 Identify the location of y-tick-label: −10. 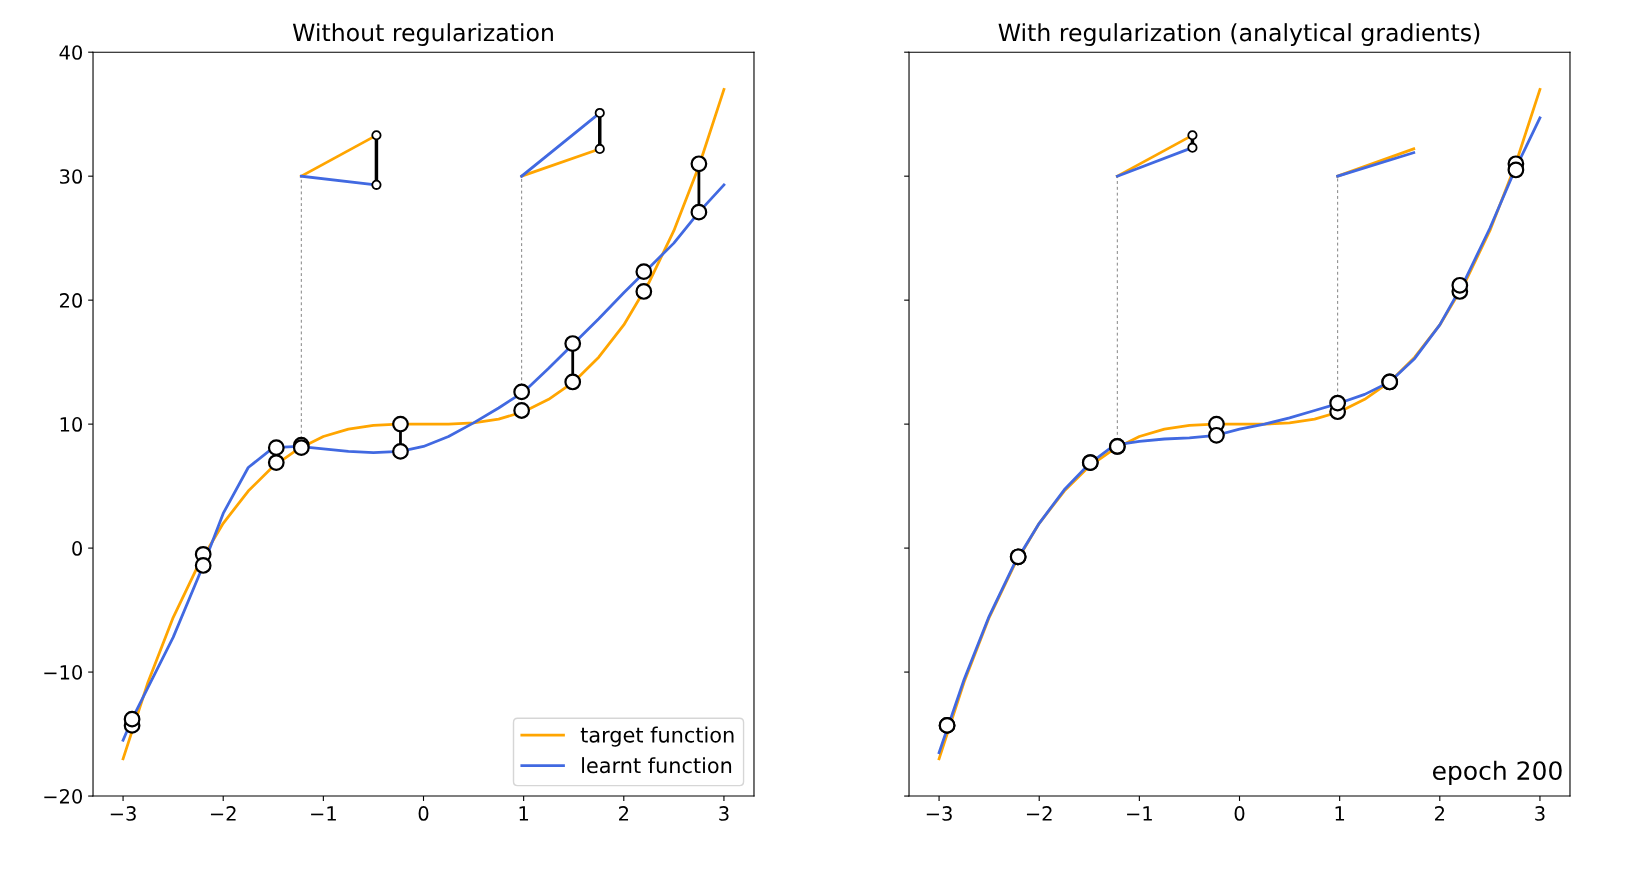
(63, 672).